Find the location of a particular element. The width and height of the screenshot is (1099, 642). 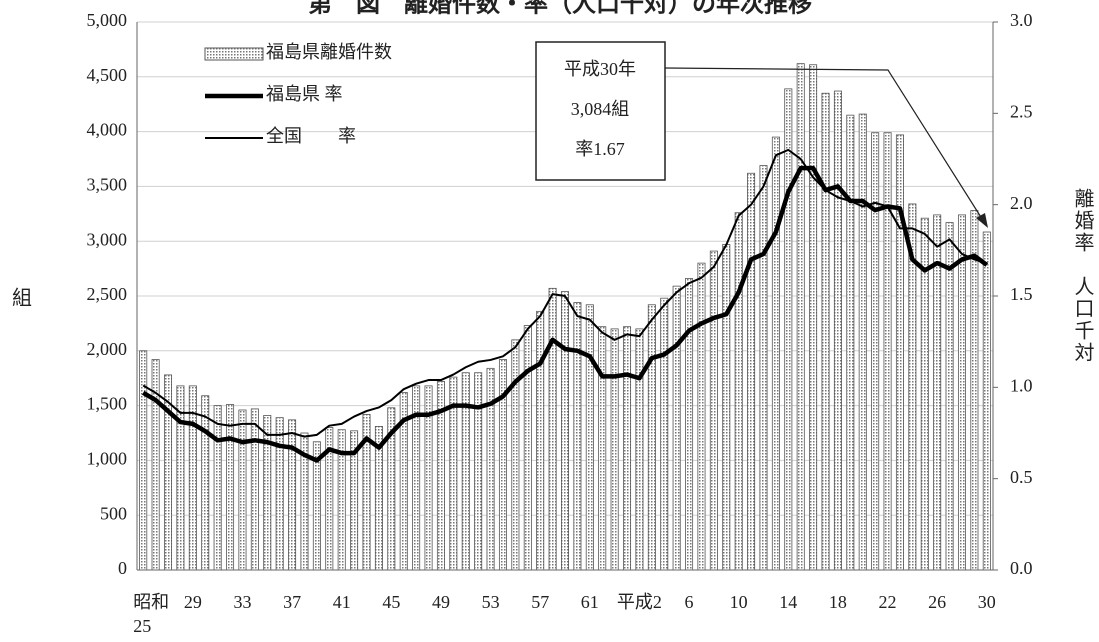

y2-axis-label: 離婚率 人口千対 is located at coordinates (1082, 276).